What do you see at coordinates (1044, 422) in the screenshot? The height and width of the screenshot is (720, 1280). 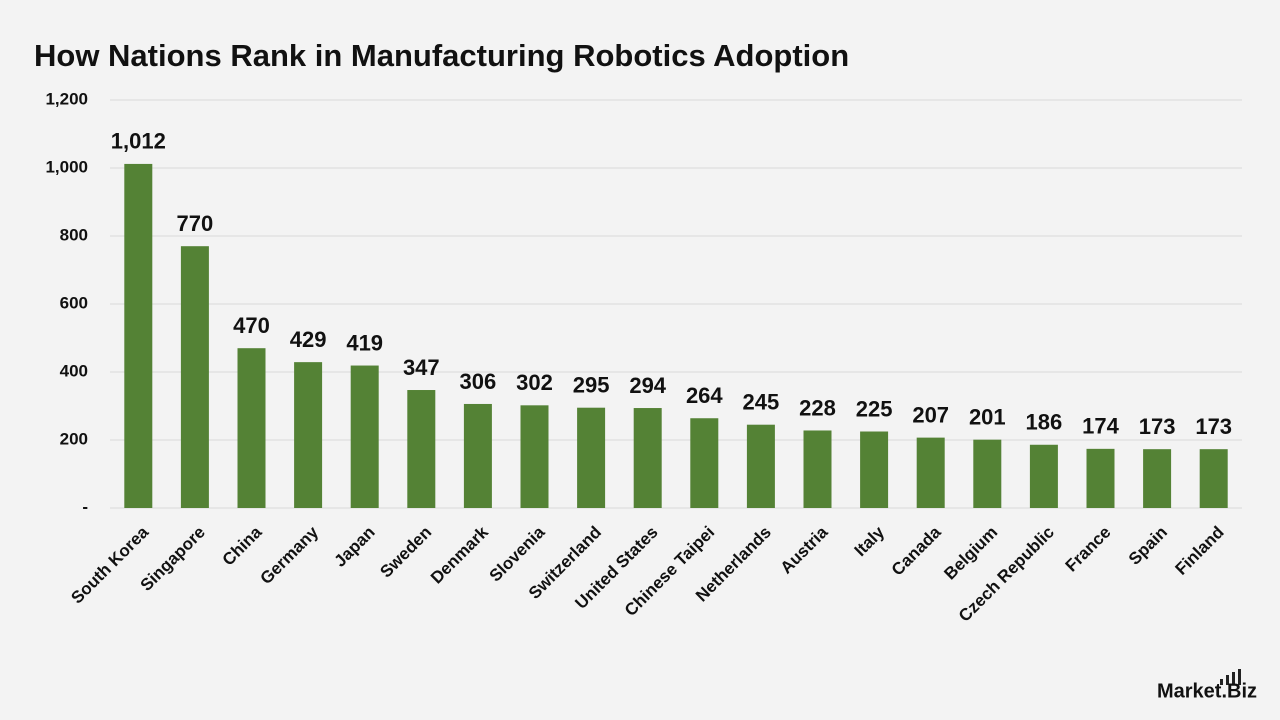 I see `value-label: 186` at bounding box center [1044, 422].